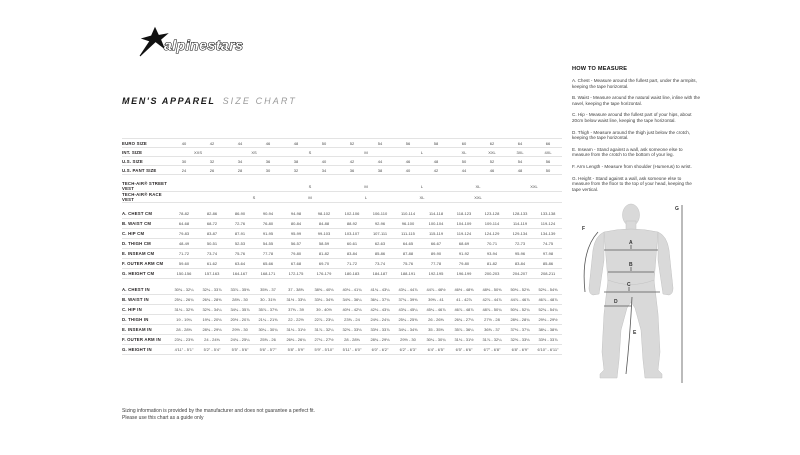 The width and height of the screenshot is (800, 455). Describe the element at coordinates (464, 223) in the screenshot. I see `size-cell: 104-109` at that location.